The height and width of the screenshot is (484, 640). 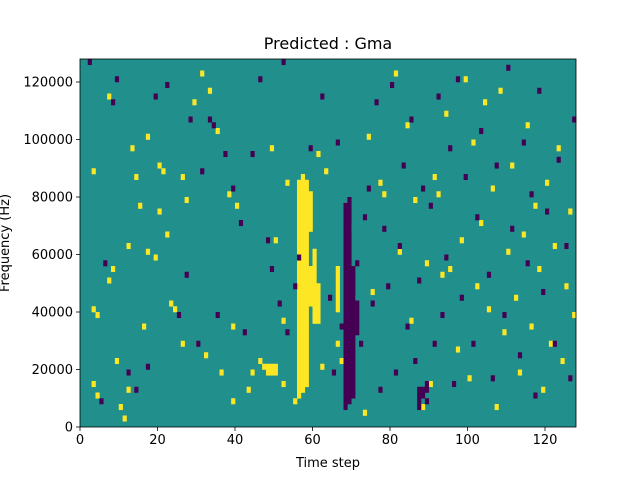 What do you see at coordinates (235, 440) in the screenshot?
I see `x-tick-label: 40` at bounding box center [235, 440].